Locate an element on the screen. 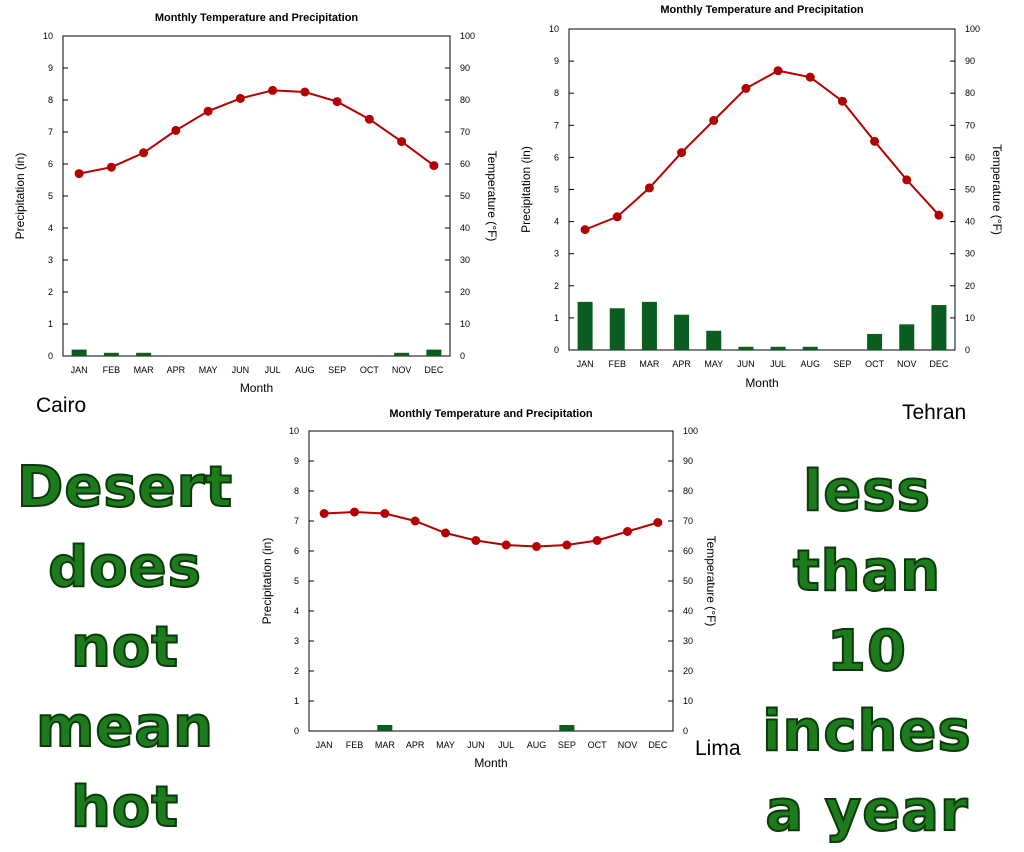 The width and height of the screenshot is (1024, 852). slogan-right: less than 10 inches a year is located at coordinates (867, 652).